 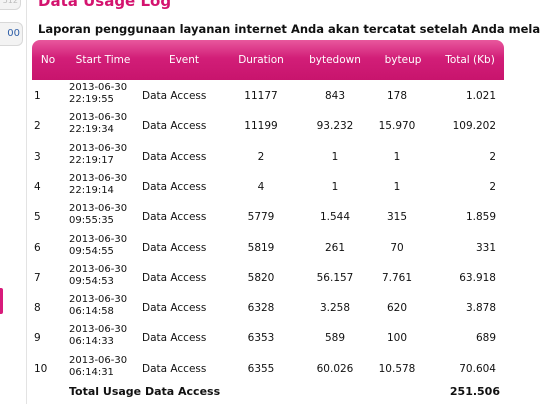 I want to click on row-start-time: 2013-06-30 09:54:55, so click(x=98, y=246).